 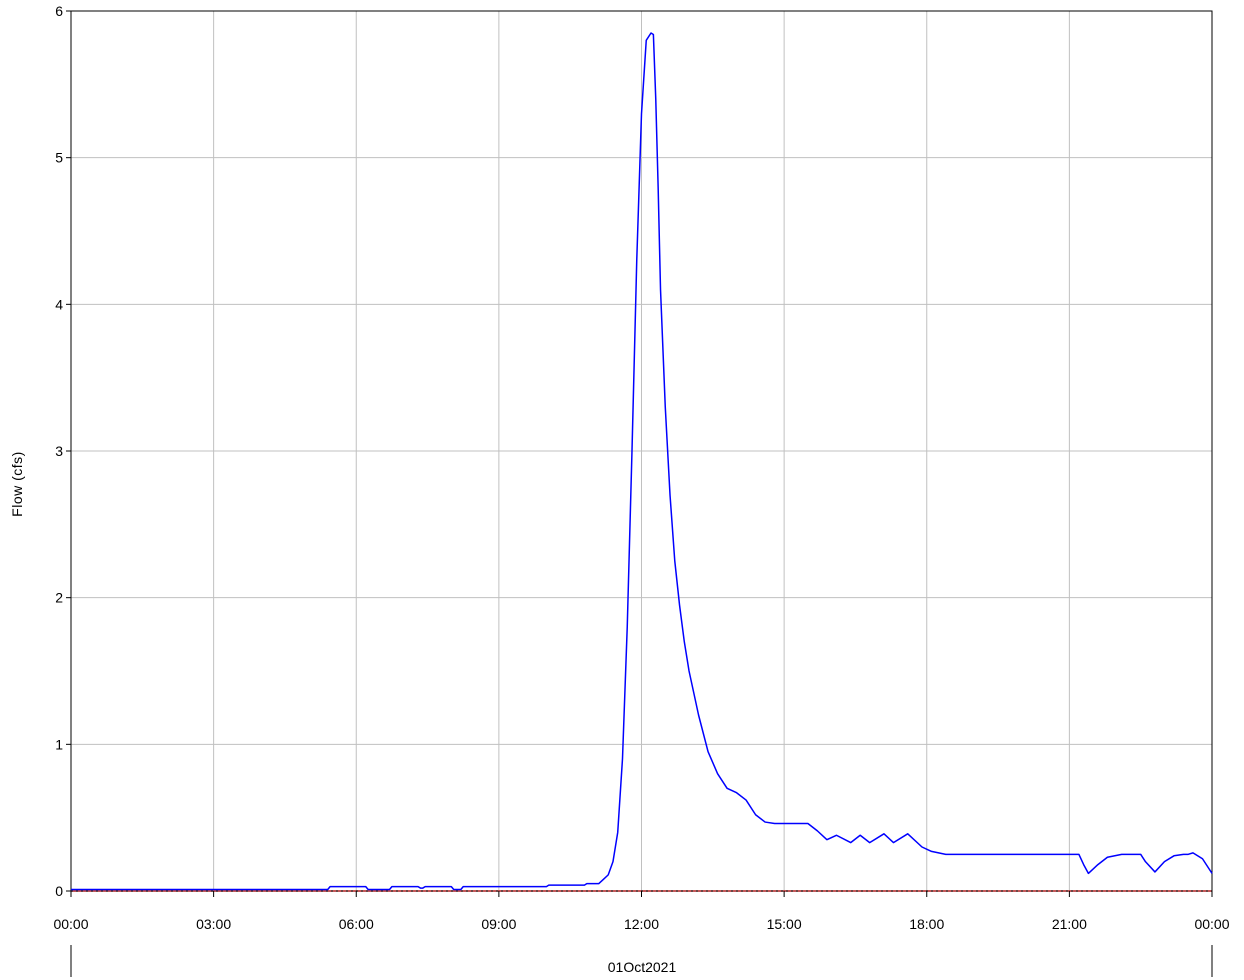 I want to click on x-tick-label: 21:00, so click(x=1069, y=924).